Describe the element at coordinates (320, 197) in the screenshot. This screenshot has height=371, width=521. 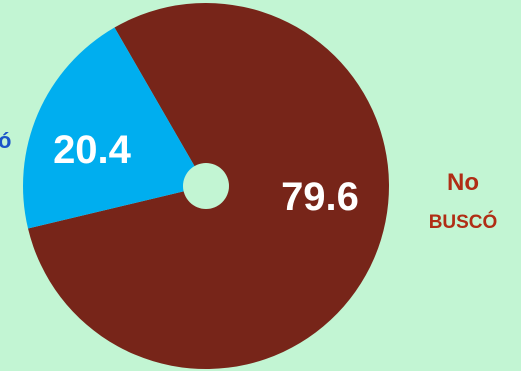
I see `slice-value-label-no-busco: 79.6` at that location.